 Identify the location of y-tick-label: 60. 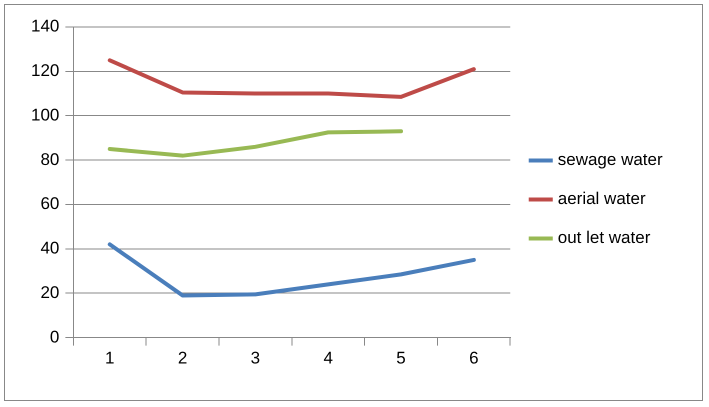
(50, 204).